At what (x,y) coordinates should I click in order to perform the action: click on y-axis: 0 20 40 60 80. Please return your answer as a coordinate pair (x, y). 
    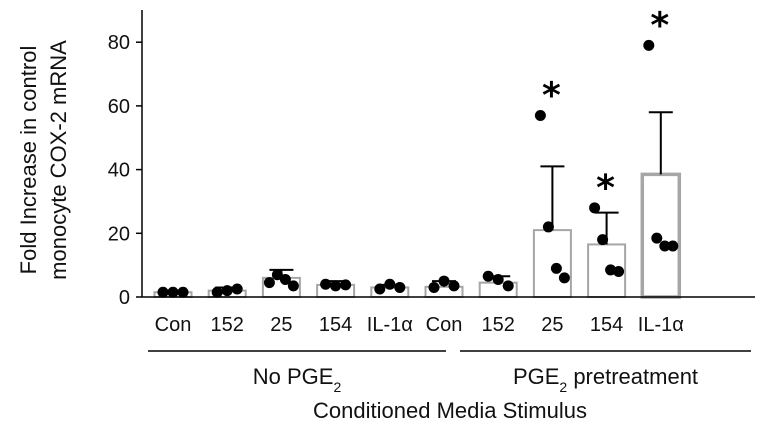
    Looking at the image, I should click on (125, 159).